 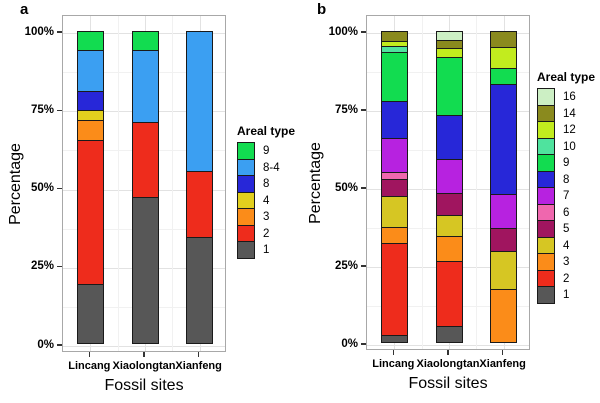 What do you see at coordinates (343, 31) in the screenshot?
I see `y-tick-label: 100%` at bounding box center [343, 31].